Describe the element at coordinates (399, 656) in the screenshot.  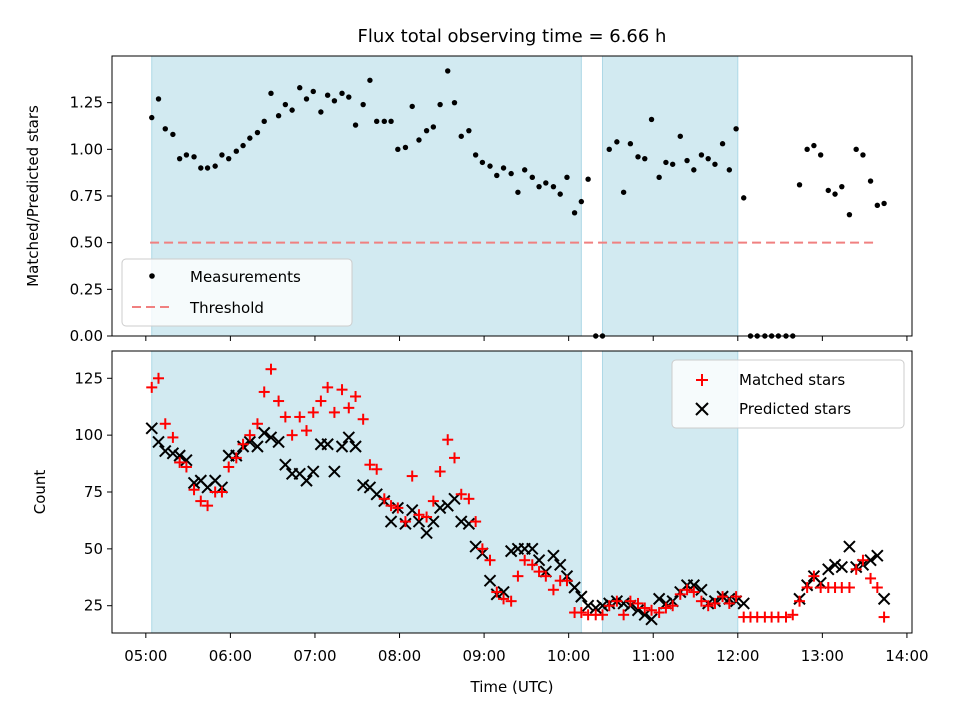
I see `x-tick-label: 08:00` at that location.